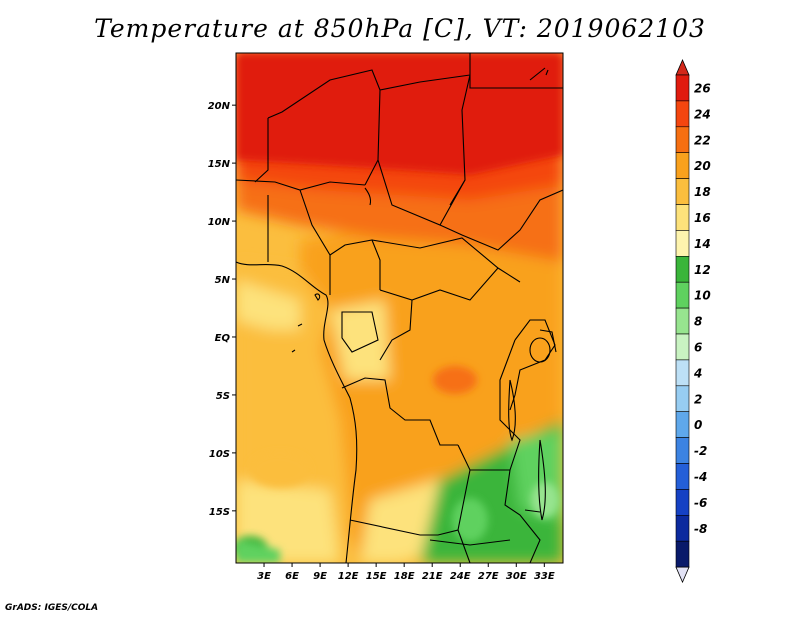 The width and height of the screenshot is (800, 618). Describe the element at coordinates (702, 88) in the screenshot. I see `colorbar-label: 26` at that location.